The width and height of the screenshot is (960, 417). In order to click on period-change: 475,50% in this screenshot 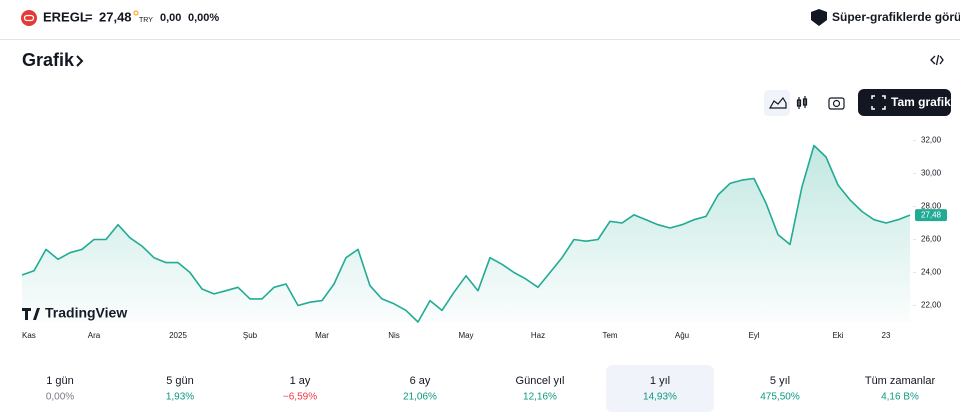, I will do `click(780, 397)`.